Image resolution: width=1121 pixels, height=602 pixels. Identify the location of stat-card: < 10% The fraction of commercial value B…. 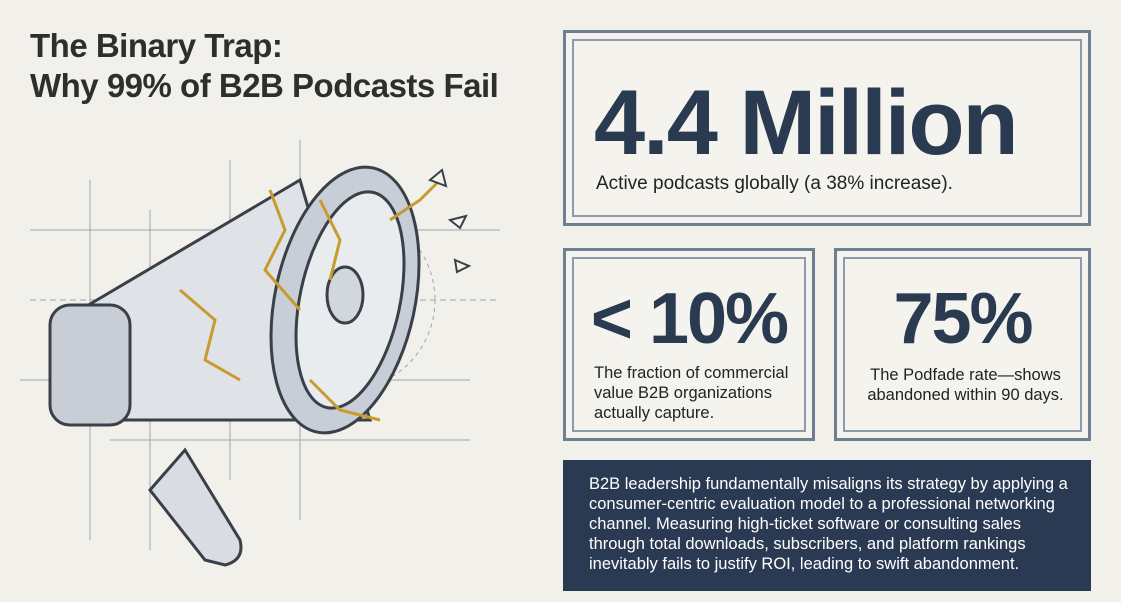
(689, 344).